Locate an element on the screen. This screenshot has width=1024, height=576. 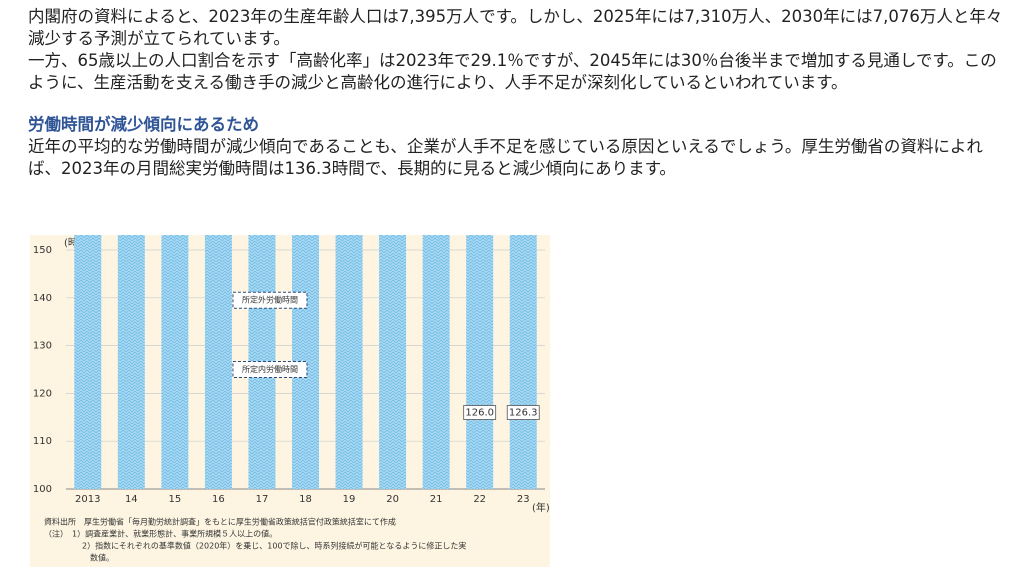
y-tick-label: 130 is located at coordinates (42, 346).